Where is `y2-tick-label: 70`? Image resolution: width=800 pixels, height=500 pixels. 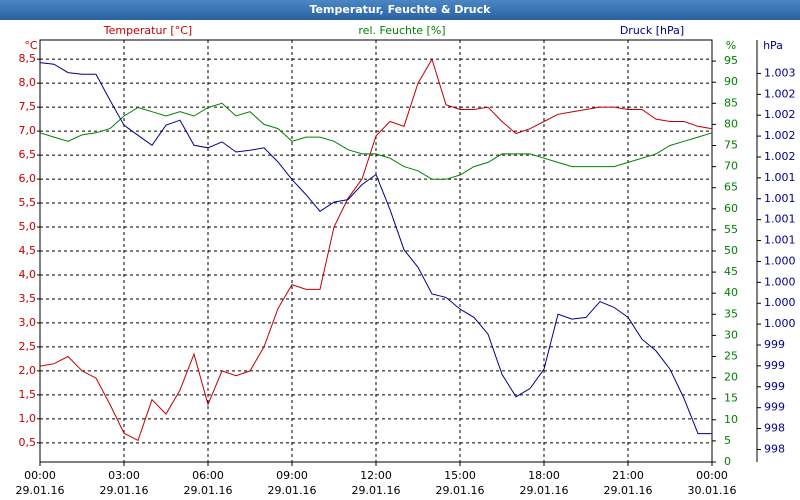 y2-tick-label: 70 is located at coordinates (731, 166).